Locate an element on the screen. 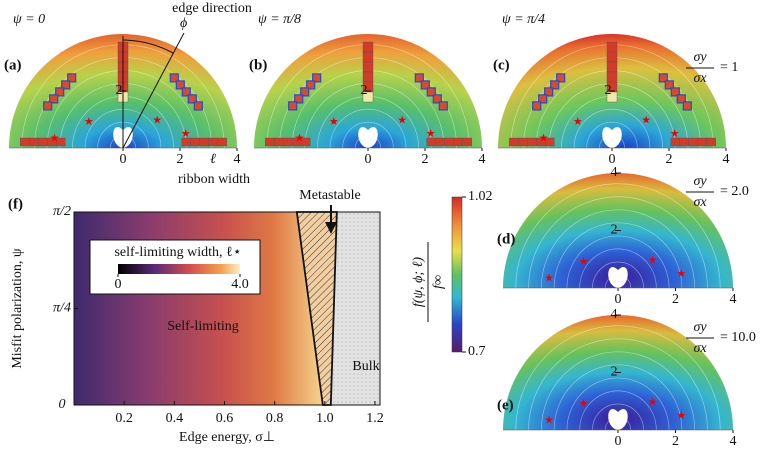 Image resolution: width=778 pixels, height=451 pixels. x-tick-label: 1.2 is located at coordinates (375, 418).